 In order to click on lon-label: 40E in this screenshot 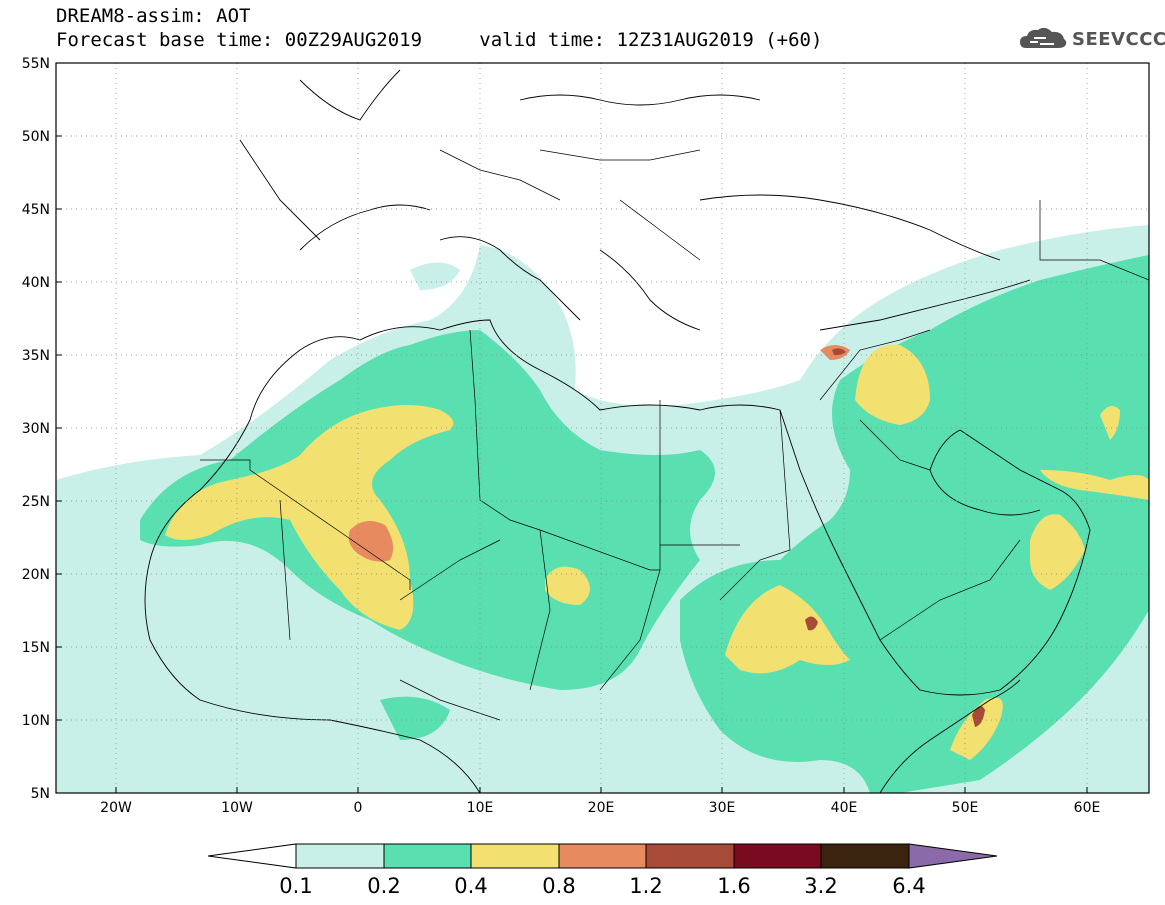, I will do `click(844, 808)`.